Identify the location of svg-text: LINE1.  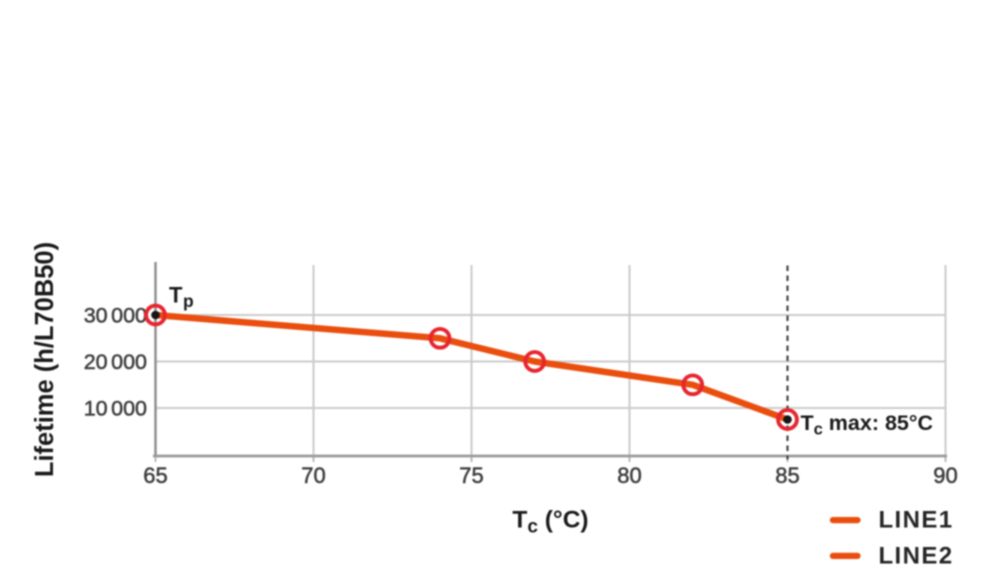
(916, 520).